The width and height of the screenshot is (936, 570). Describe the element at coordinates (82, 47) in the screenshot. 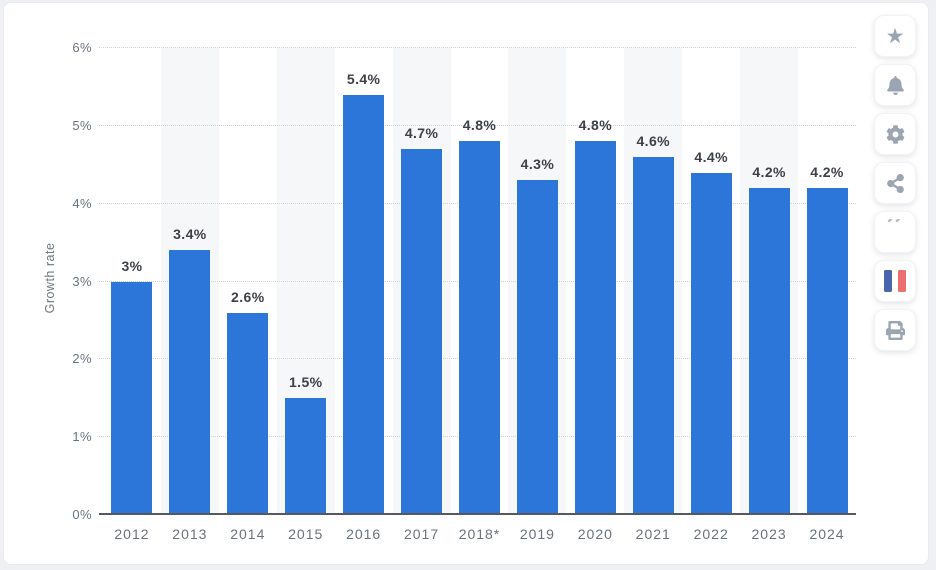

I see `y-tick-label: 6%` at that location.